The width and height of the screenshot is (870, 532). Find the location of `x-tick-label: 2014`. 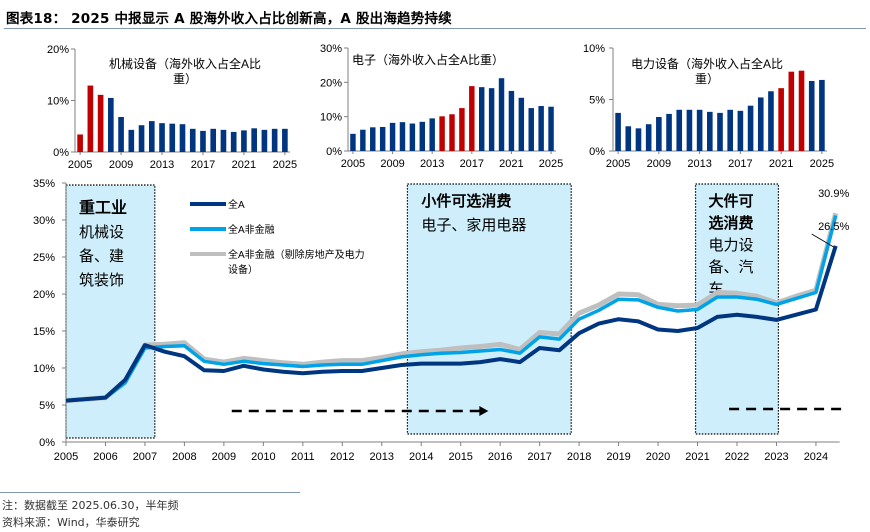

x-tick-label: 2014 is located at coordinates (421, 457).